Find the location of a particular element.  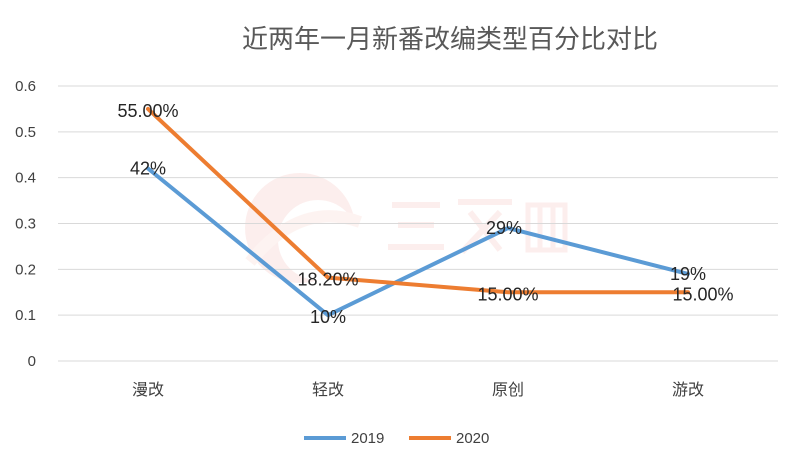

data-label: 29% is located at coordinates (504, 228).